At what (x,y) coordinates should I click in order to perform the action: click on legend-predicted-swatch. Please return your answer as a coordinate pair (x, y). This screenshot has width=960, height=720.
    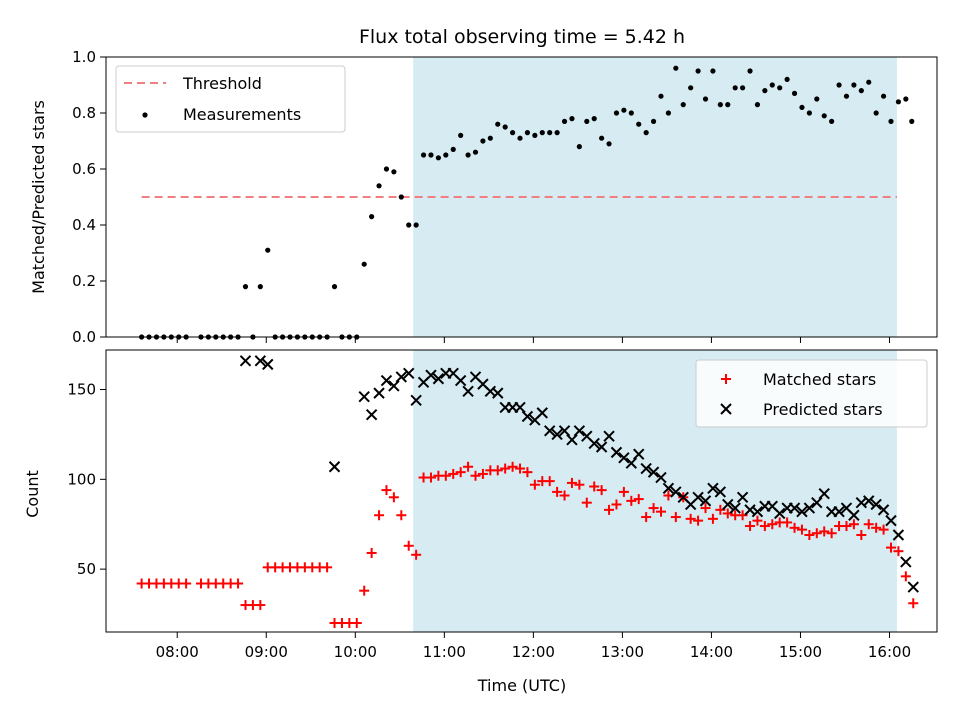
    Looking at the image, I should click on (726, 409).